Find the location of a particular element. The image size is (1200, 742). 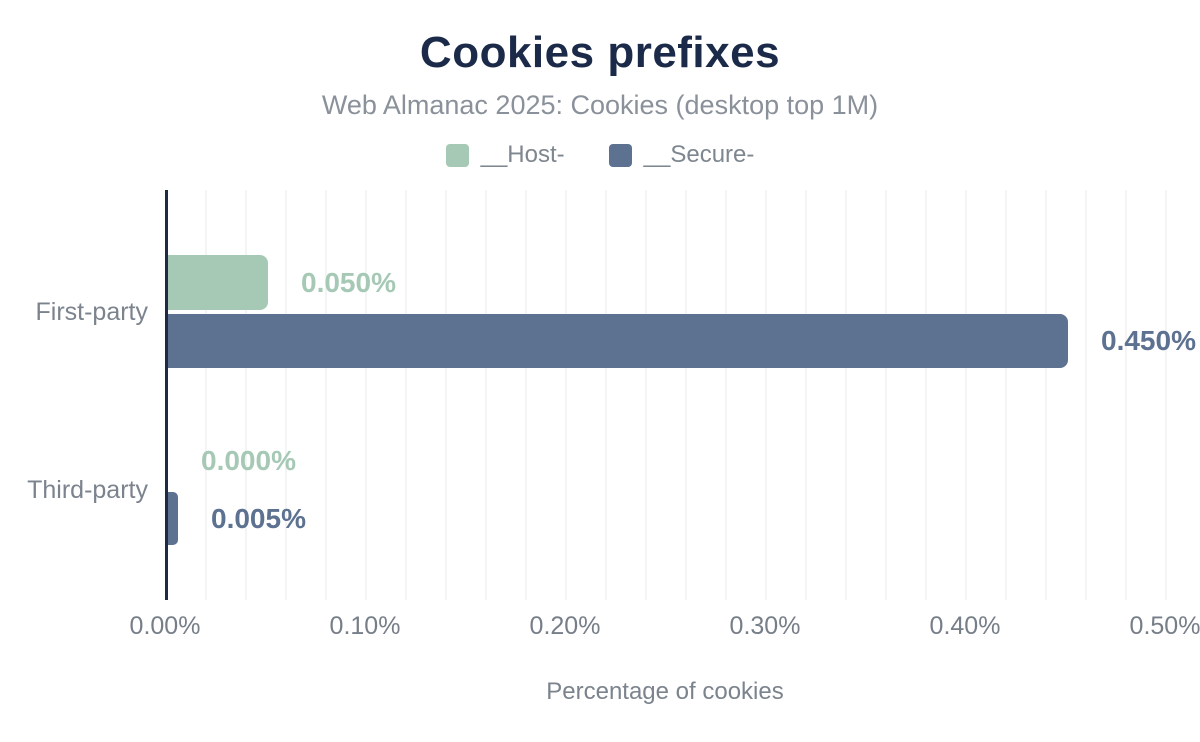

legend: __Host- __Secure- is located at coordinates (600, 155).